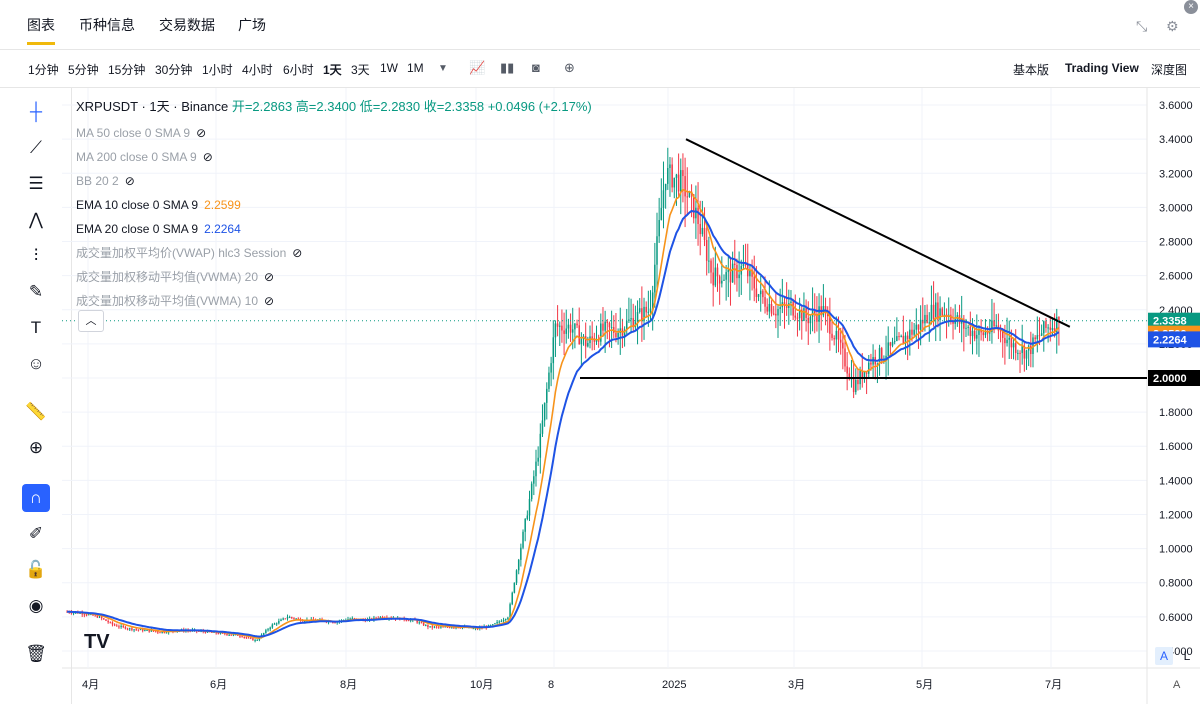 The width and height of the screenshot is (1200, 709). Describe the element at coordinates (334, 133) in the screenshot. I see `indicator-row: MA 50 close 0 SMA 9 ⊘` at that location.